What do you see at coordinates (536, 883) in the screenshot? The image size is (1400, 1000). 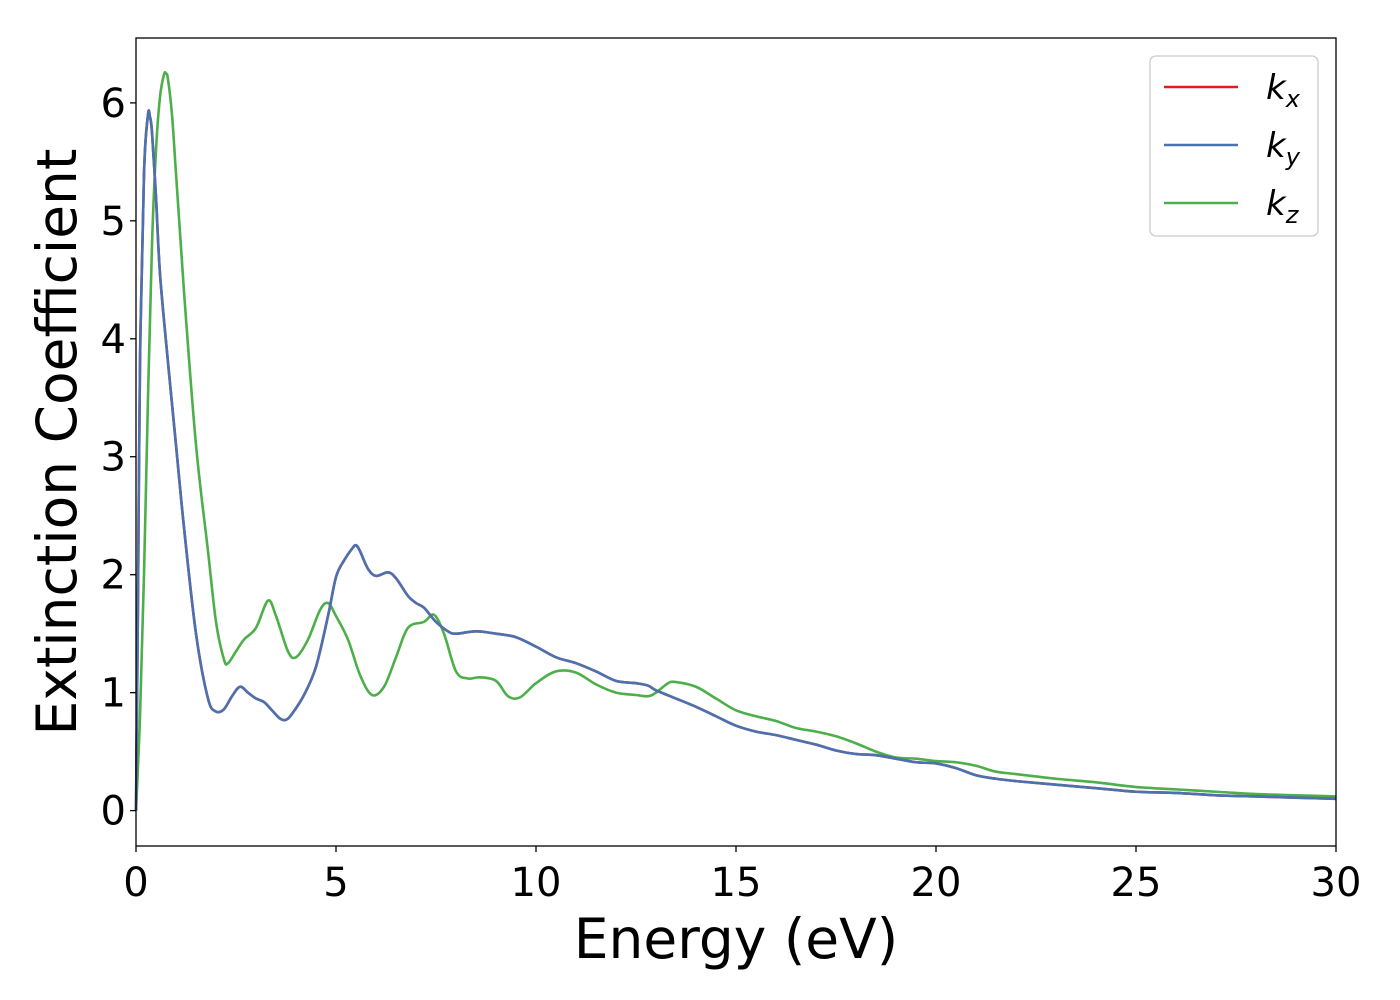 I see `x-tick-label: 10` at bounding box center [536, 883].